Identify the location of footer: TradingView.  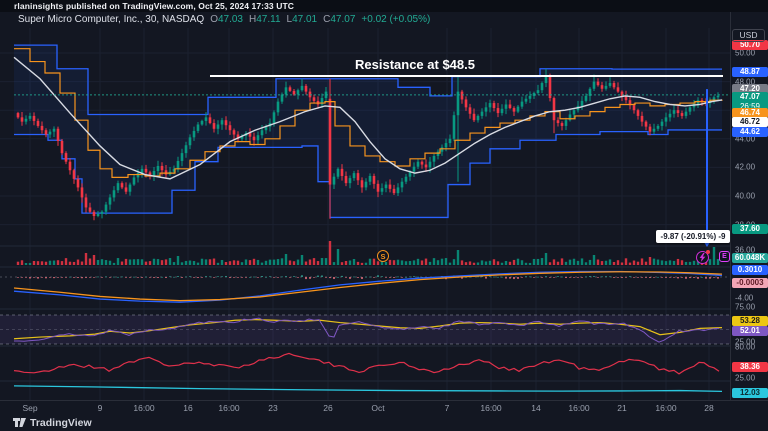
(52, 423).